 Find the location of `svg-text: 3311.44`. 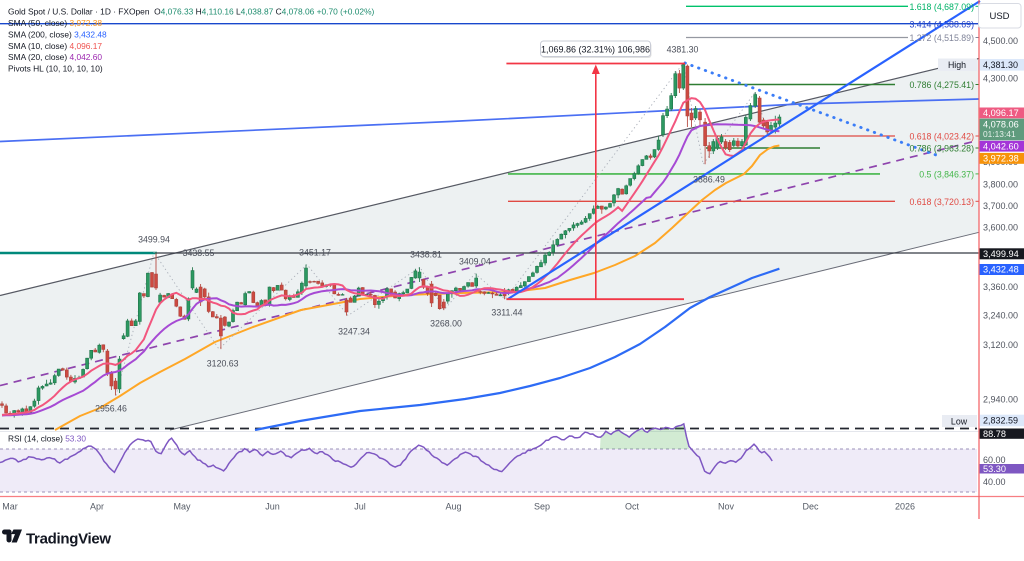

svg-text: 3311.44 is located at coordinates (506, 313).